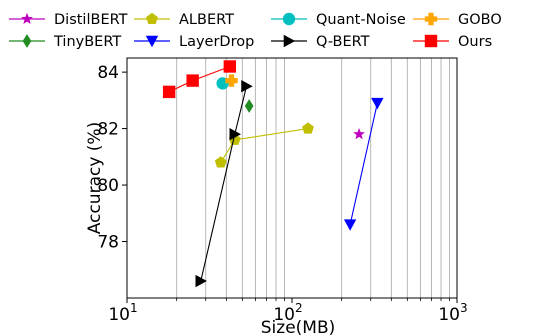  Describe the element at coordinates (122, 313) in the screenshot. I see `x-tick-label: 10¹` at that location.